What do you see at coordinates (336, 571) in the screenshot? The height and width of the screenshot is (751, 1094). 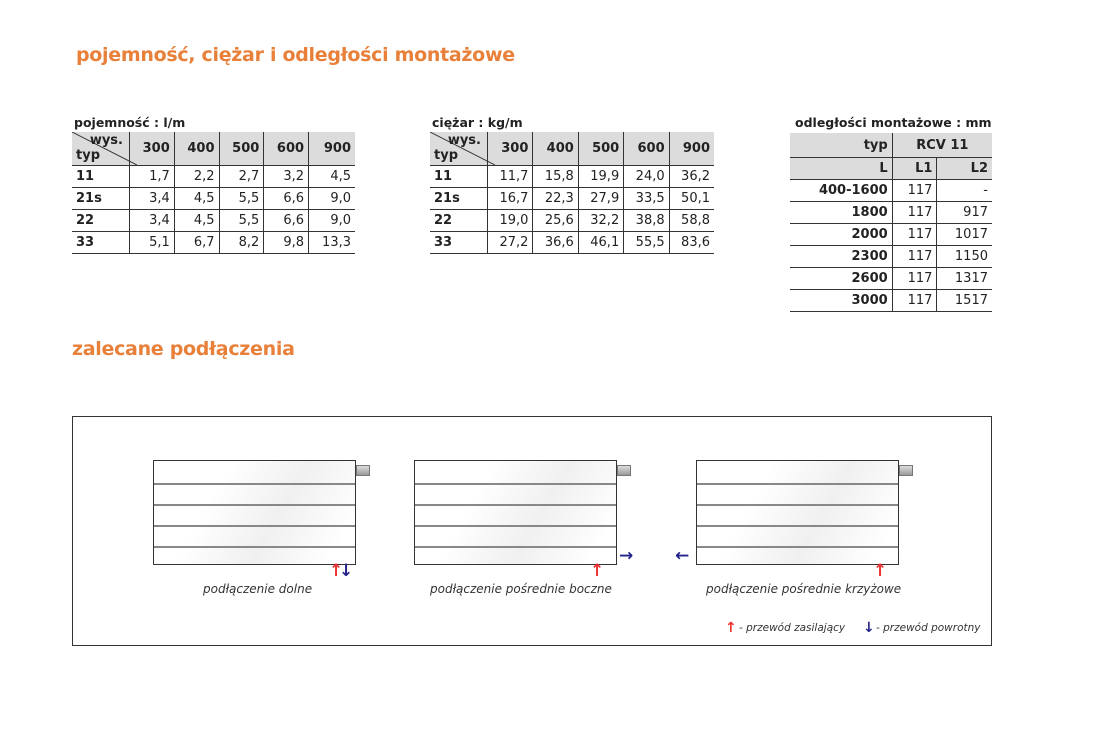 I see `supply-arrow-icon: ↑` at bounding box center [336, 571].